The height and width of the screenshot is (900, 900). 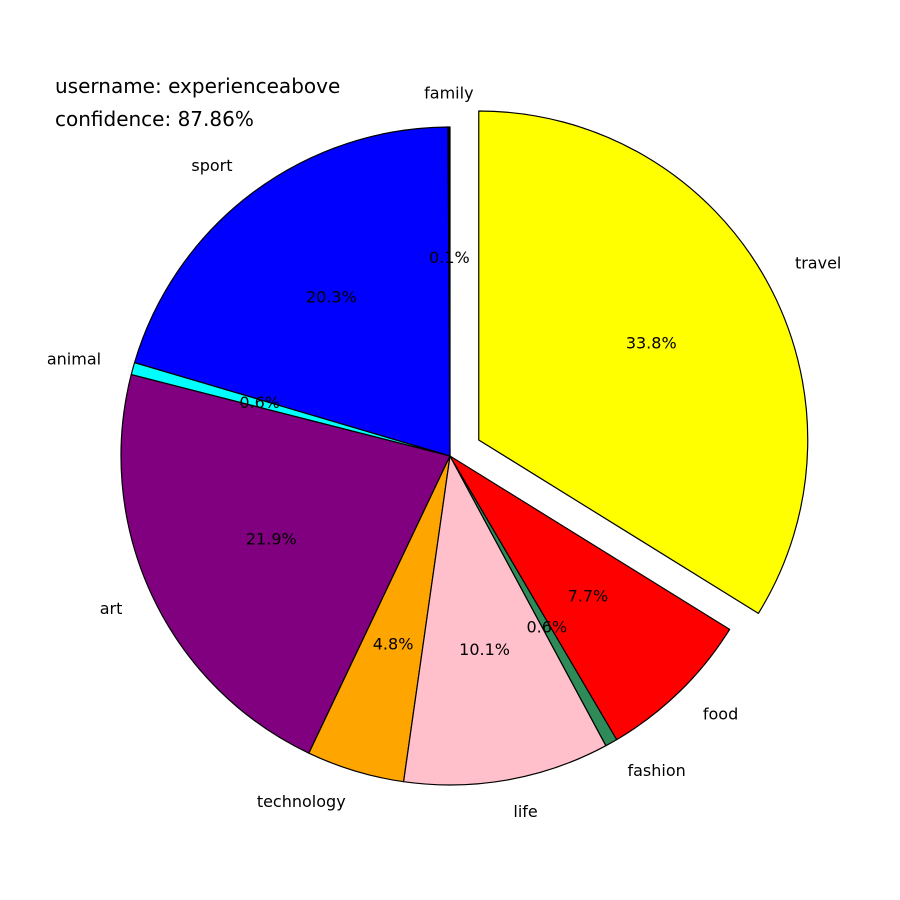 What do you see at coordinates (448, 93) in the screenshot?
I see `slice-label-family: family` at bounding box center [448, 93].